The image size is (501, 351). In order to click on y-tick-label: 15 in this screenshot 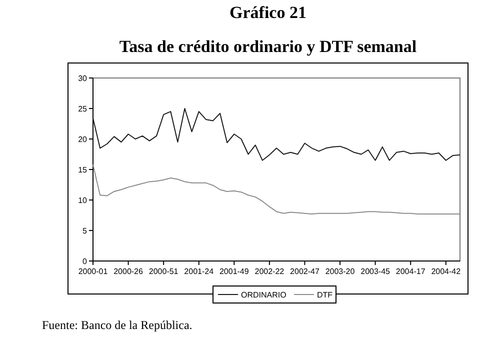, I will do `click(83, 169)`.